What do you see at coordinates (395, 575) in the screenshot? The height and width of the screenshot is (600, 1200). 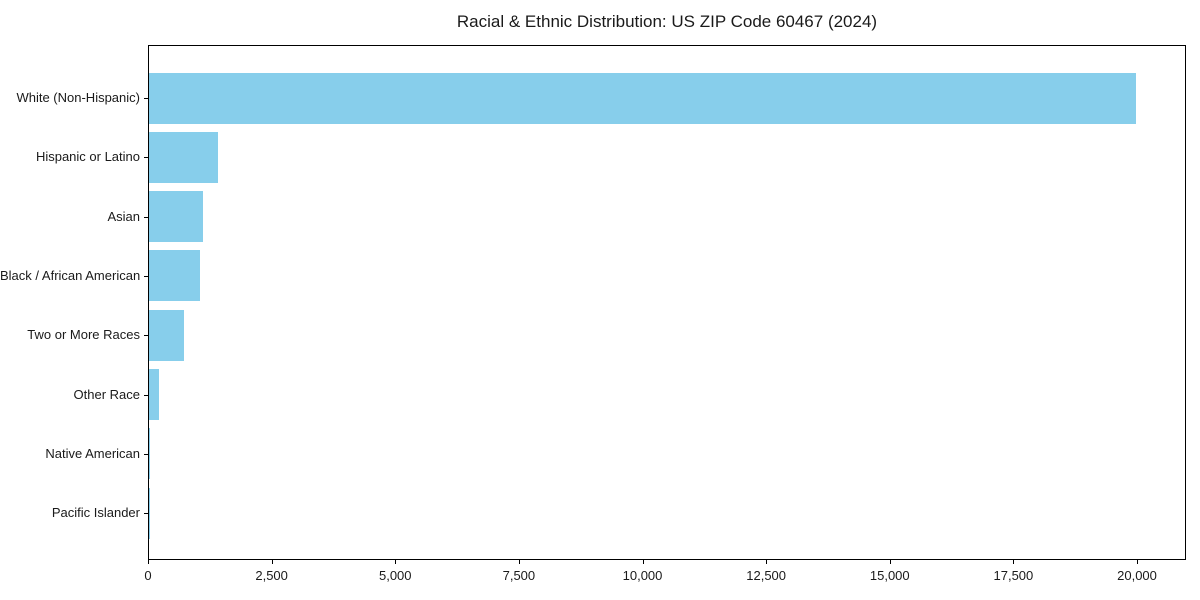 I see `x-tick-label: 5,000` at bounding box center [395, 575].